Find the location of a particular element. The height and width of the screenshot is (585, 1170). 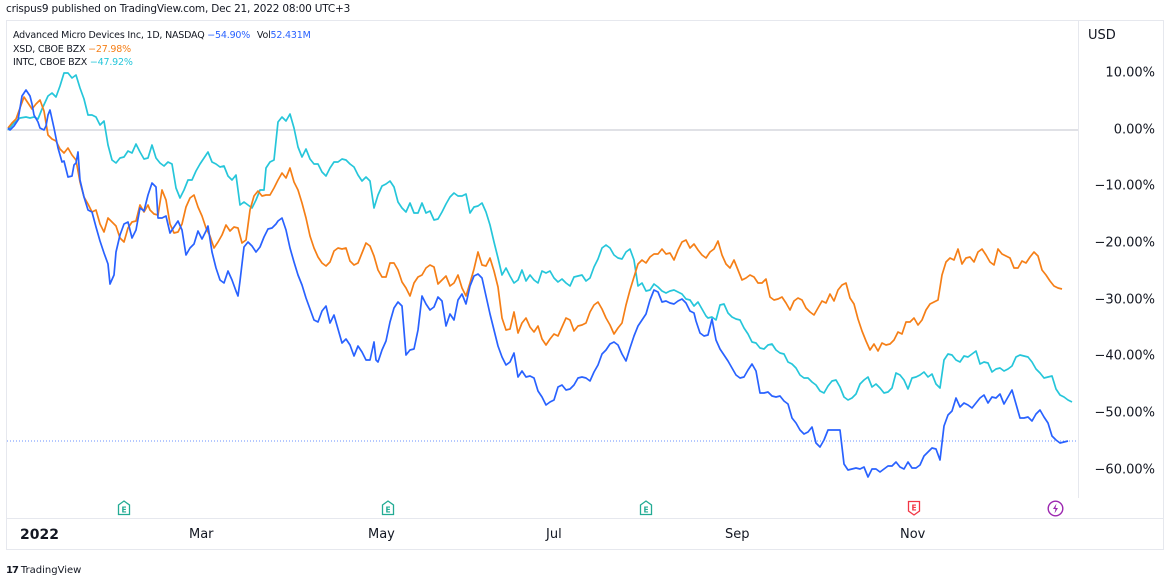

legend-row-xsd: XSD, CBOE BZX −27.98% is located at coordinates (162, 50).